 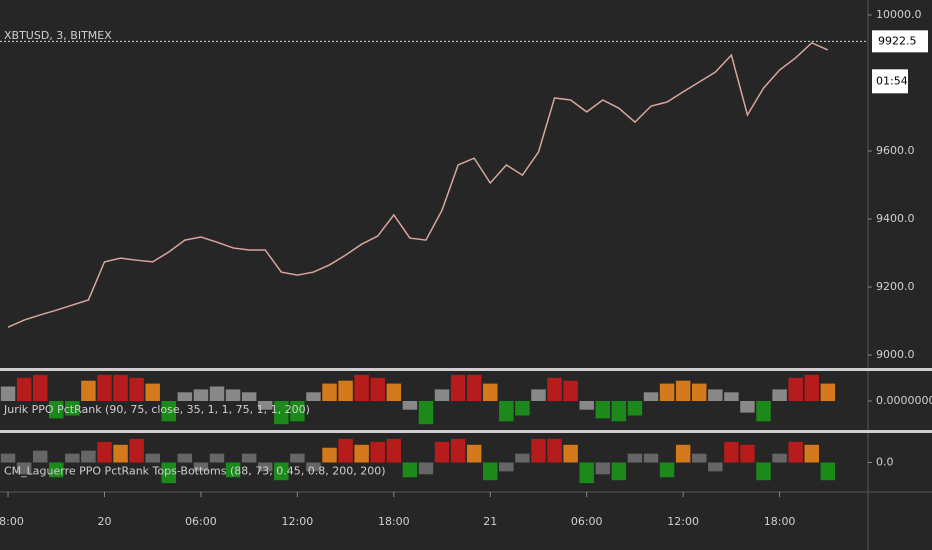 I want to click on last-price-label: 9922.5, so click(x=897, y=40).